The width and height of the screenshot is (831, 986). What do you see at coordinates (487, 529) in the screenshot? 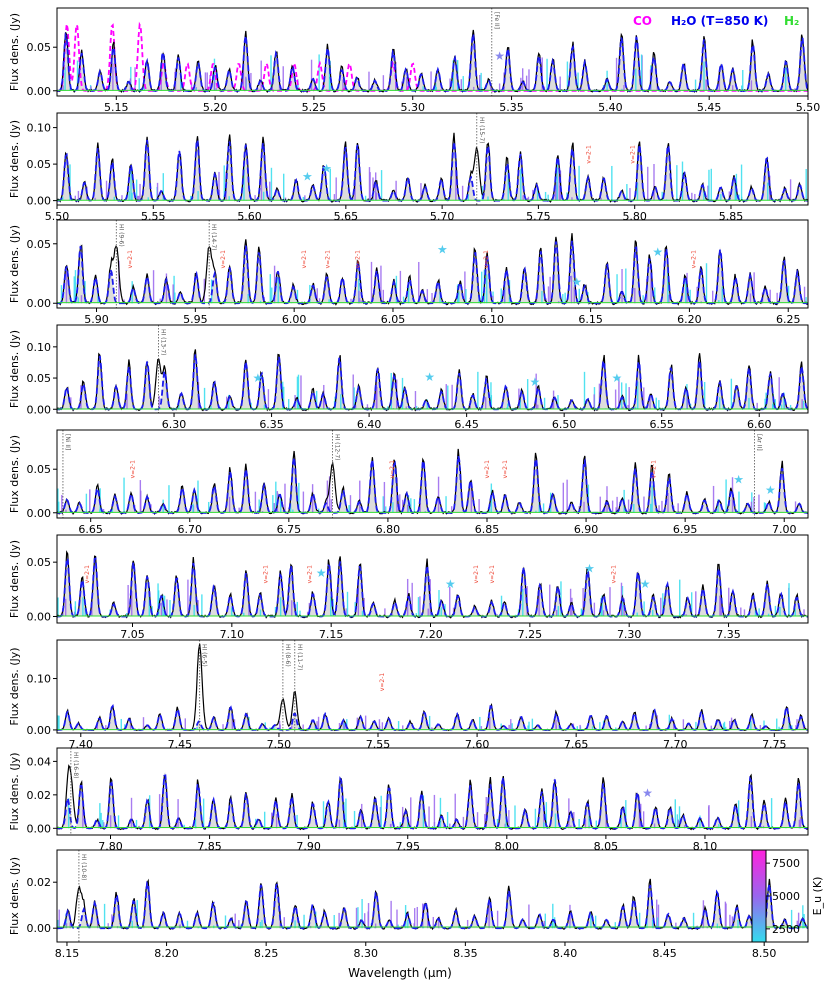
I see `x-tick-label: 6.85` at bounding box center [487, 529].